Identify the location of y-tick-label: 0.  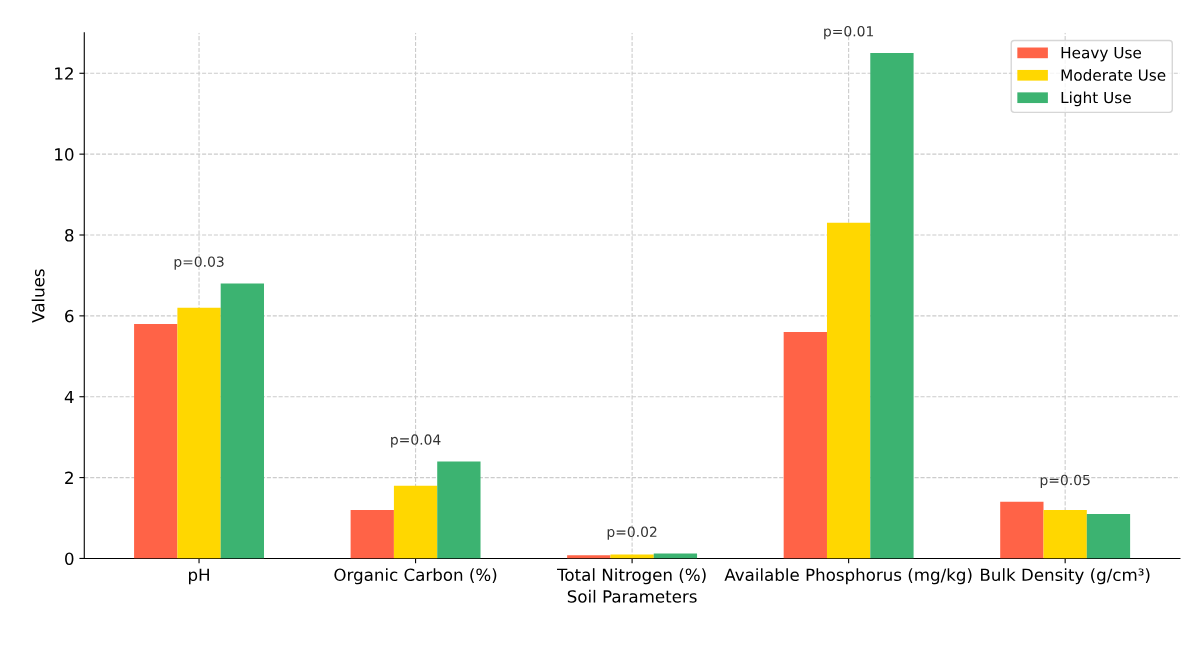
(69, 559).